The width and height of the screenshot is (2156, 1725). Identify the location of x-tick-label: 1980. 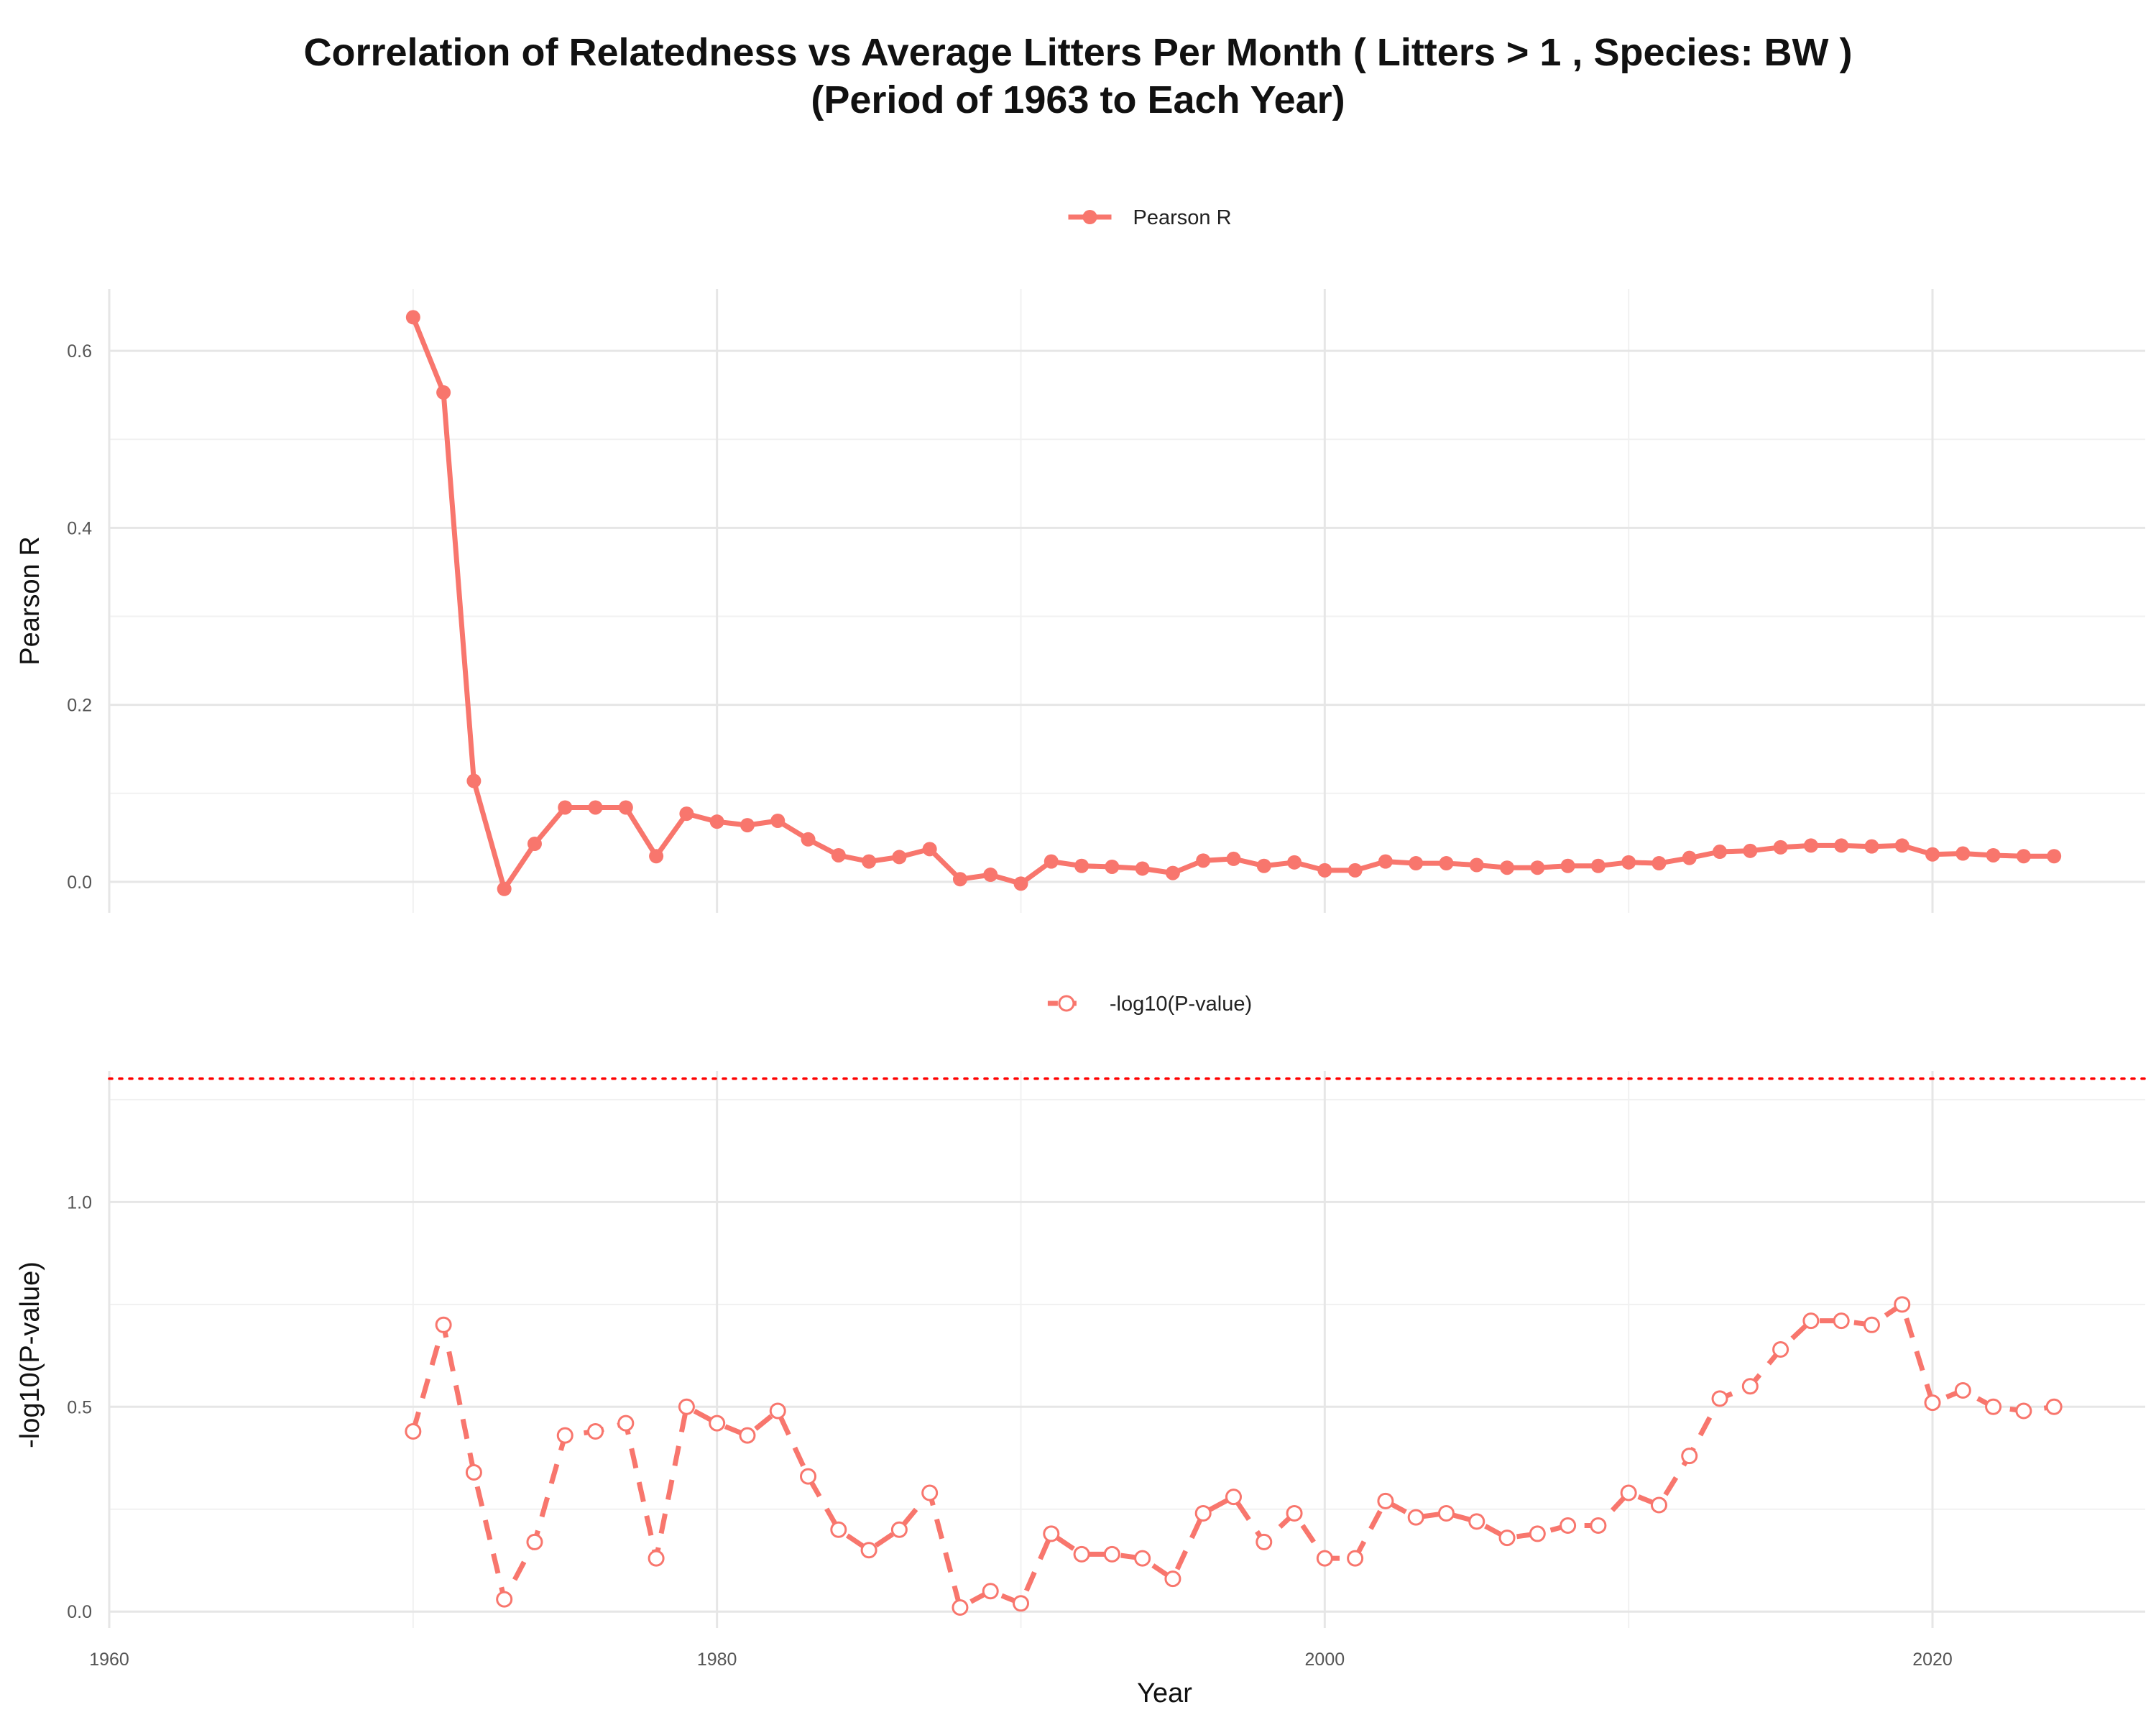
(717, 1660).